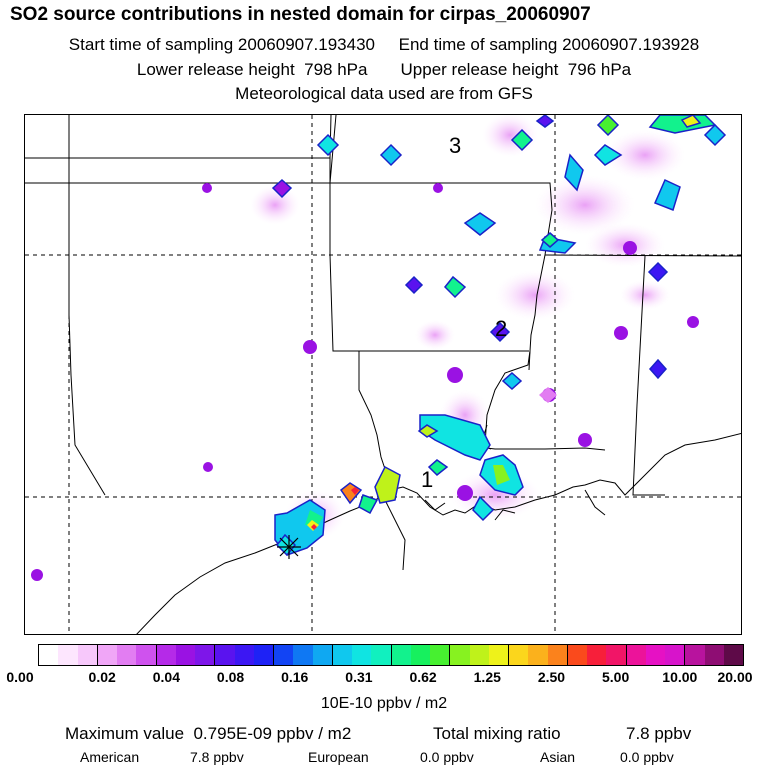  Describe the element at coordinates (384, 703) in the screenshot. I see `colorbar-unit: 10E-10 ppbv / m2` at that location.